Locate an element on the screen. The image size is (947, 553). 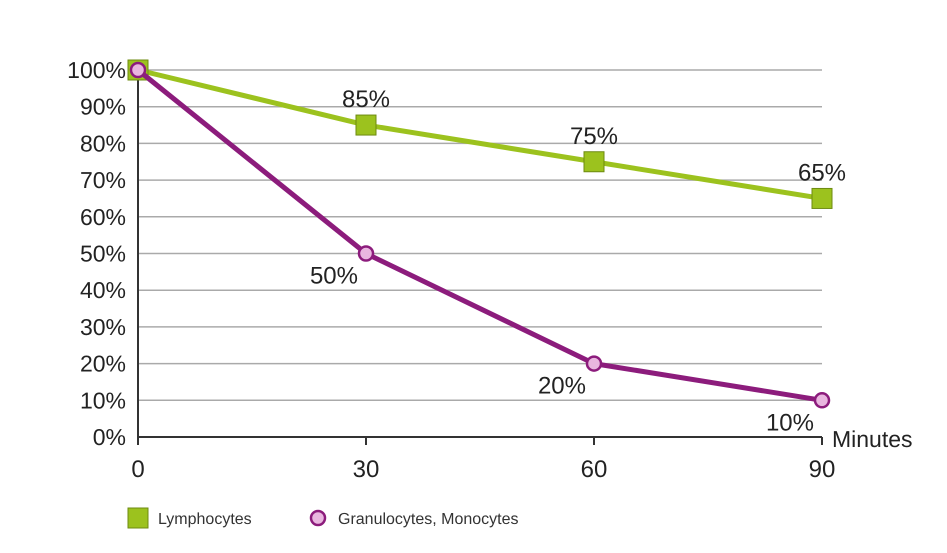
y-tick-label: 40% is located at coordinates (103, 290).